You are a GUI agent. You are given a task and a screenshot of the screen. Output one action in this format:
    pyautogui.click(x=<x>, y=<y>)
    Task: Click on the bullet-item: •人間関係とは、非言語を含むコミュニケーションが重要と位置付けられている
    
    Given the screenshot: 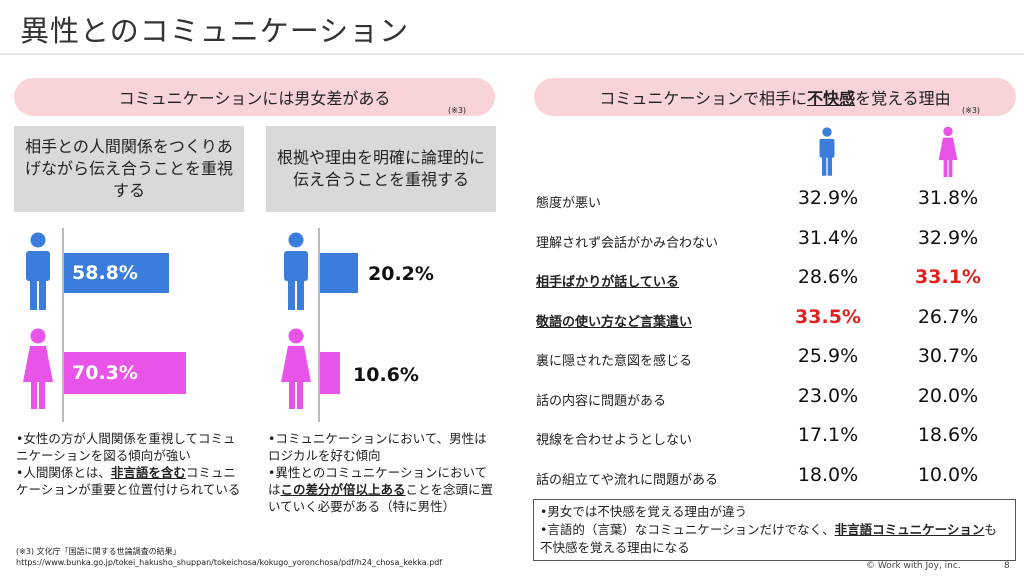 What is the action you would take?
    pyautogui.click(x=128, y=481)
    